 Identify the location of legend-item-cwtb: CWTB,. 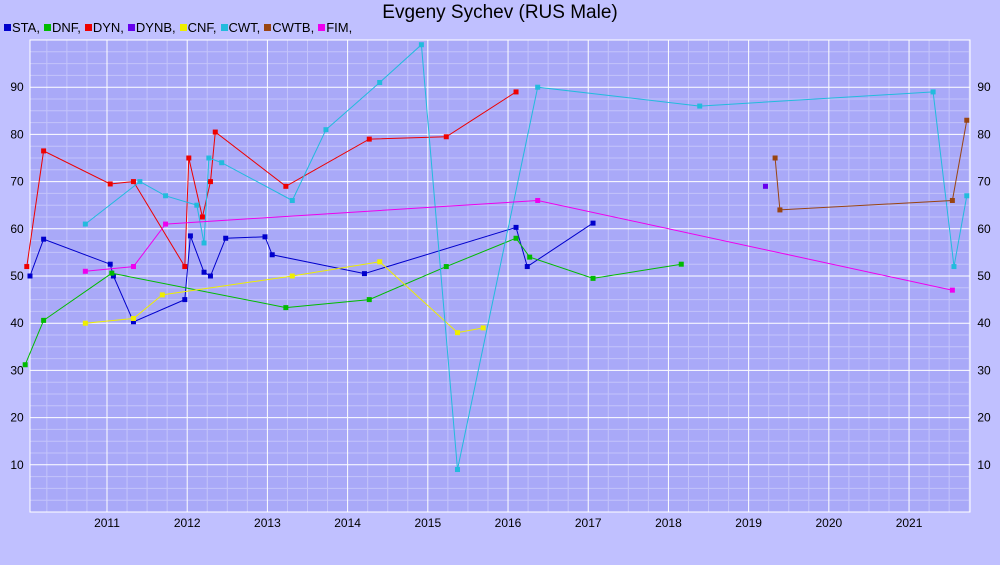
(289, 27).